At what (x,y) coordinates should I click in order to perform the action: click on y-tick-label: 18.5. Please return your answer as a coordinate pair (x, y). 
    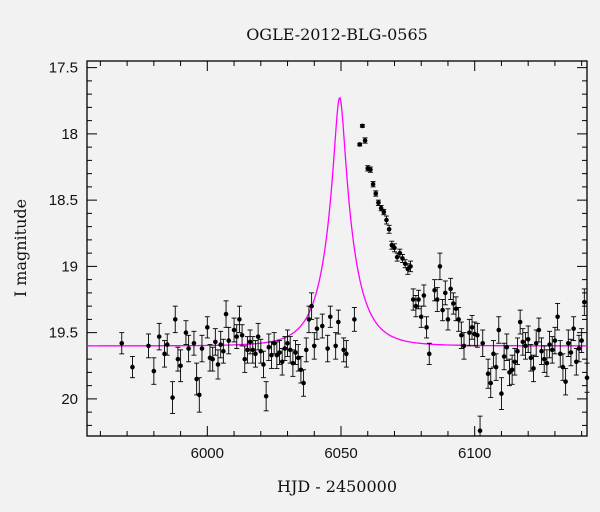
    Looking at the image, I should click on (63, 200).